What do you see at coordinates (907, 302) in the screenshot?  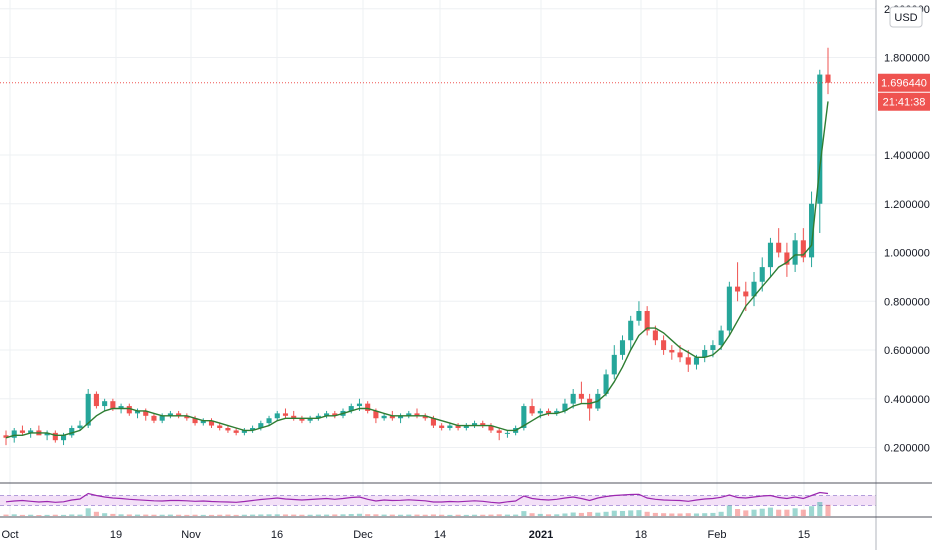 I see `price-tick-label: 0.800000` at bounding box center [907, 302].